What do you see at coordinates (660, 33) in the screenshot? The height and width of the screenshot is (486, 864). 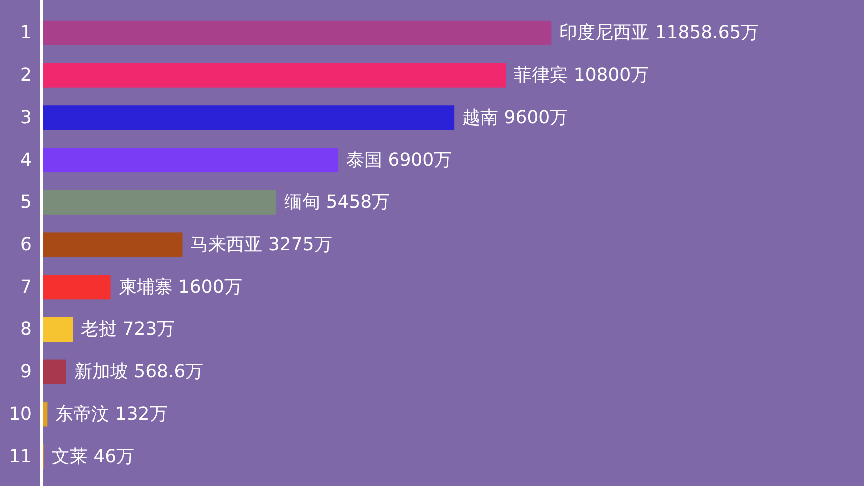 I see `data-label: 印度尼西亚 11858.65万` at bounding box center [660, 33].